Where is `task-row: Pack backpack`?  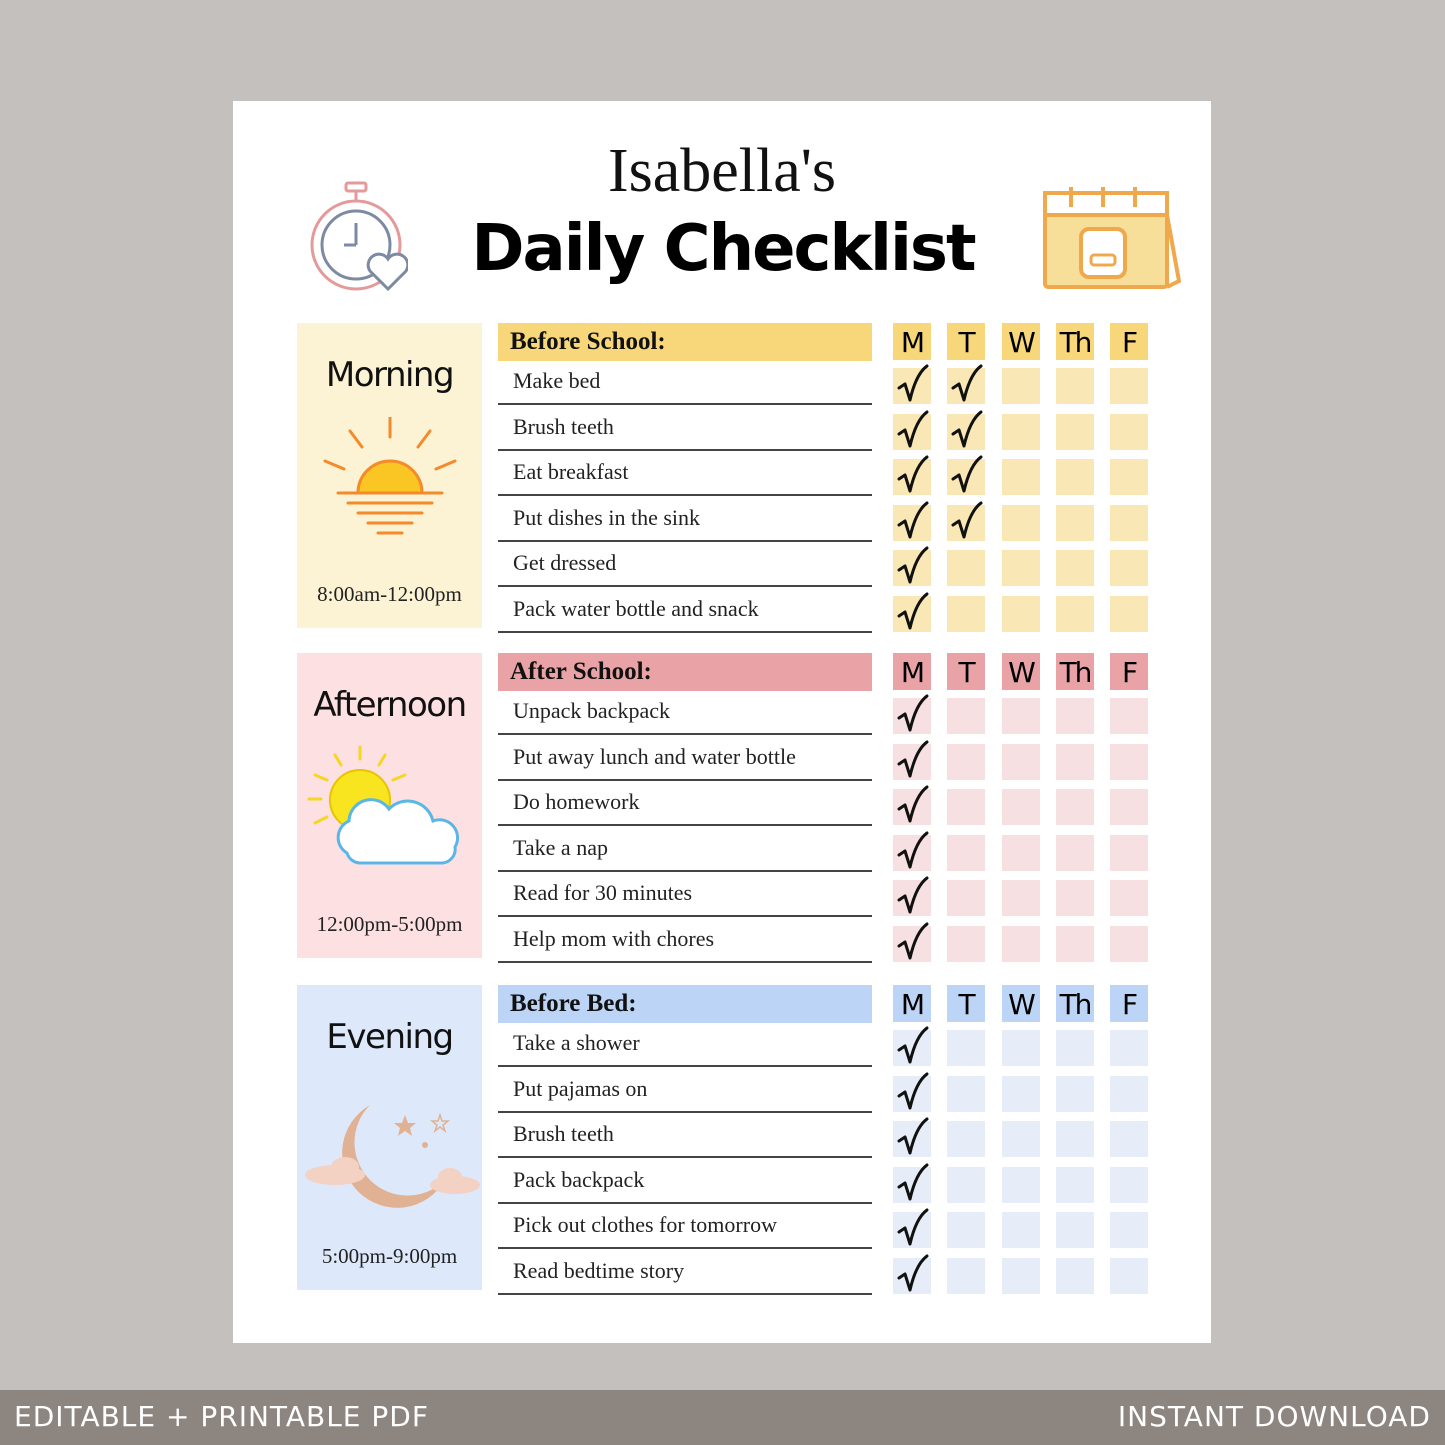
task-row: Pack backpack is located at coordinates (685, 1181).